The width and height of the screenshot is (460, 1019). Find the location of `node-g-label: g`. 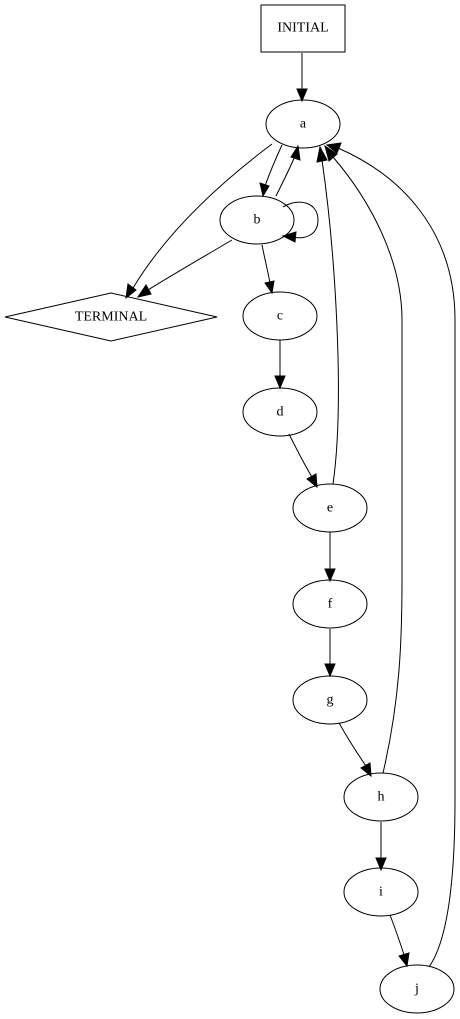

node-g-label: g is located at coordinates (330, 700).